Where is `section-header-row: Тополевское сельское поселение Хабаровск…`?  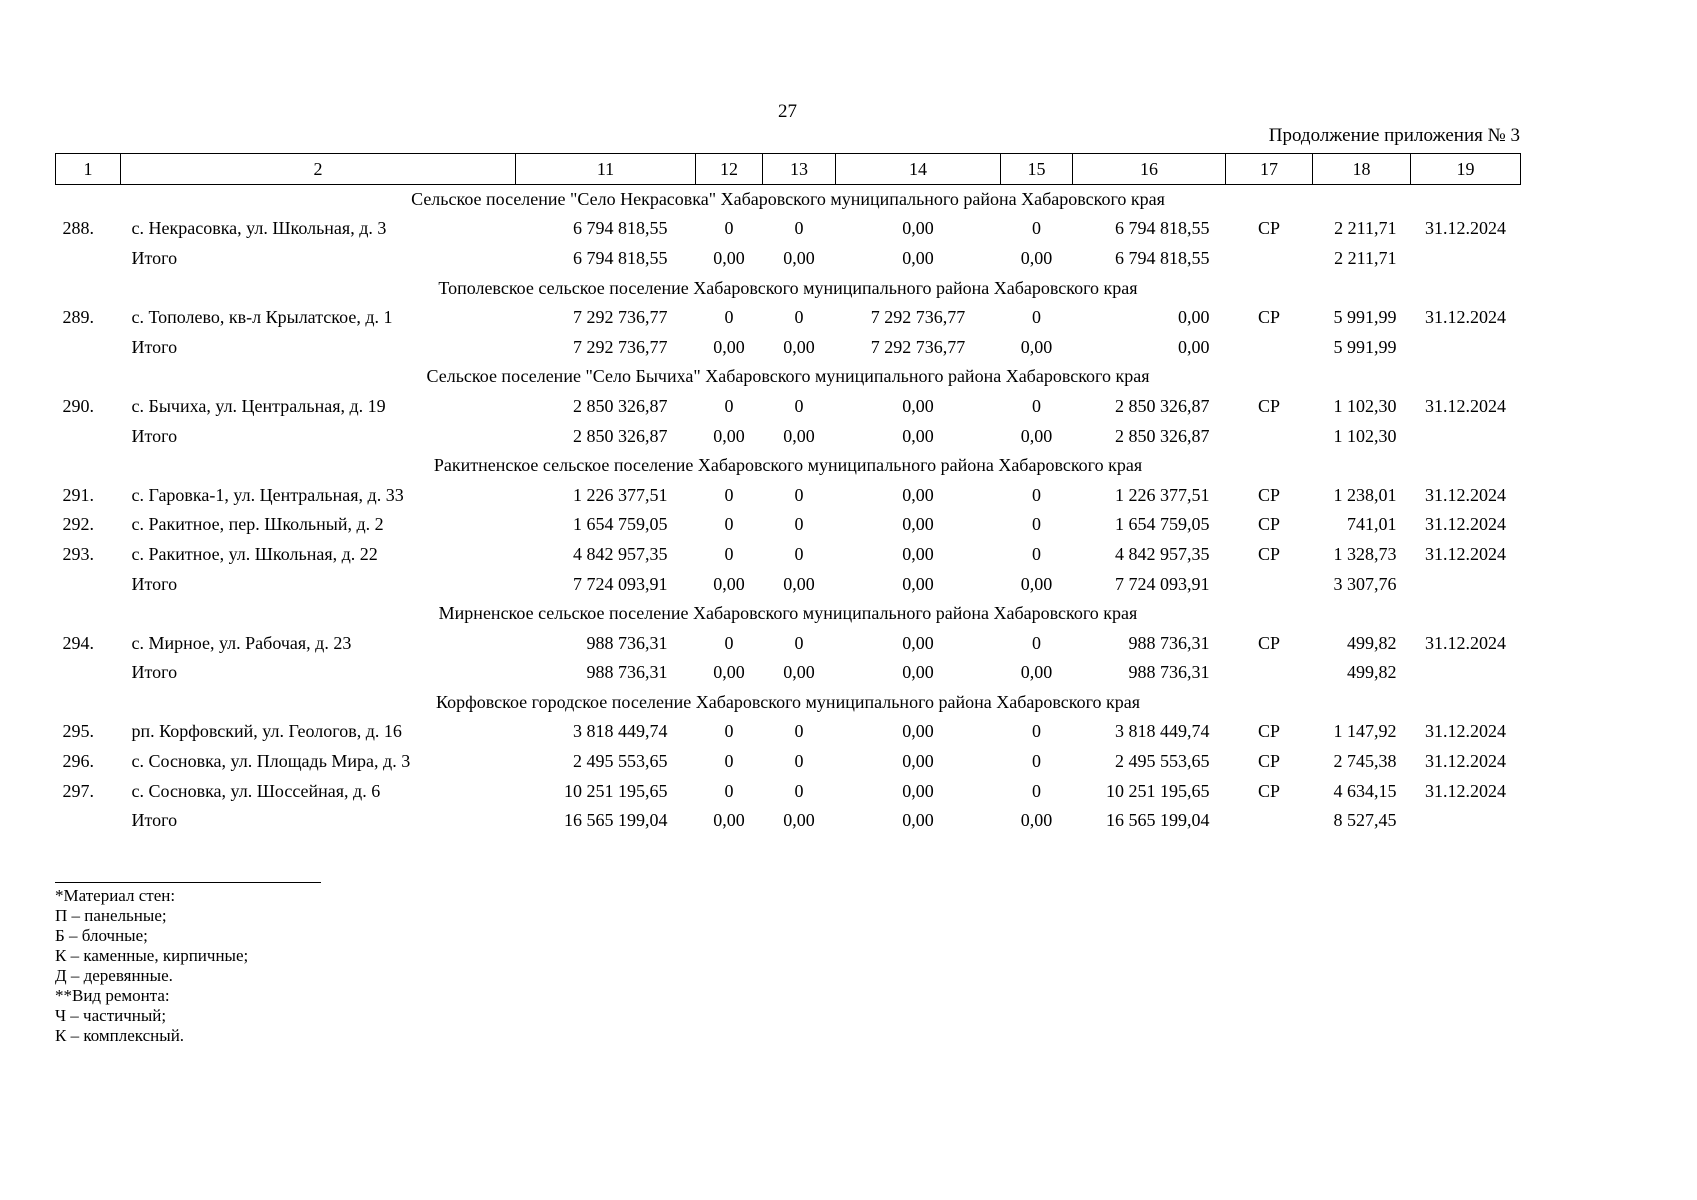
section-header-row: Тополевское сельское поселение Хабаровск… is located at coordinates (788, 288).